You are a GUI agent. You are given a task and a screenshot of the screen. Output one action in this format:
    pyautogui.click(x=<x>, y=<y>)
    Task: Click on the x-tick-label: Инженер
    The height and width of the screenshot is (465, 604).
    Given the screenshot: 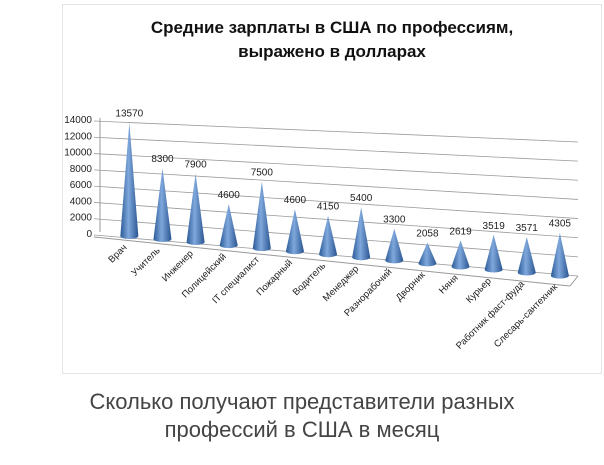 What is the action you would take?
    pyautogui.click(x=178, y=266)
    